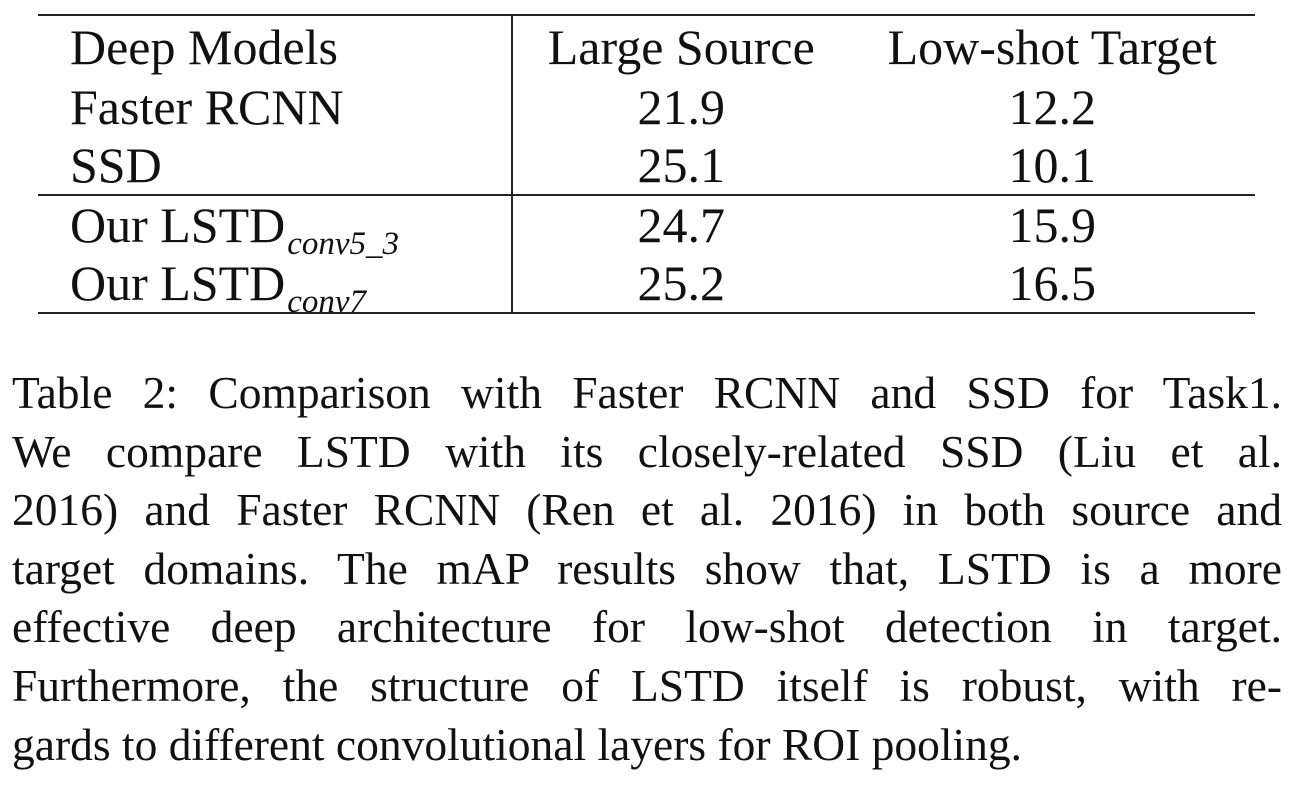 The height and width of the screenshot is (797, 1306). I want to click on large-source-value: 21.9, so click(681, 107).